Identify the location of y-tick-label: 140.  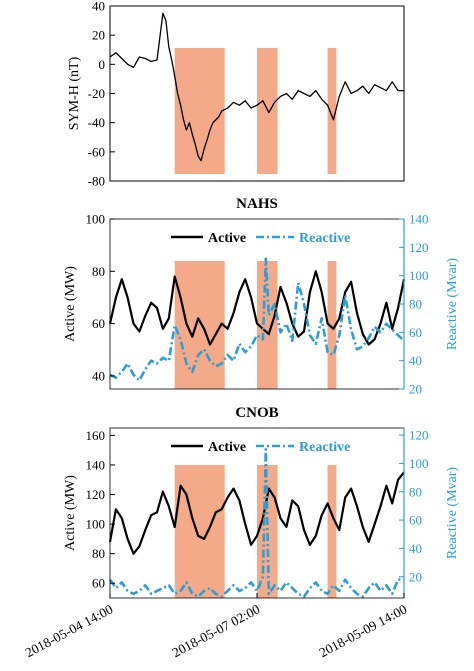
(96, 464).